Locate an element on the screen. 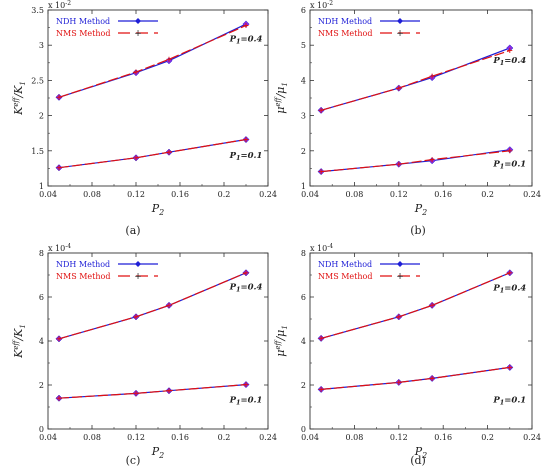 The image size is (550, 471). panel-caption: (d) is located at coordinates (418, 460).